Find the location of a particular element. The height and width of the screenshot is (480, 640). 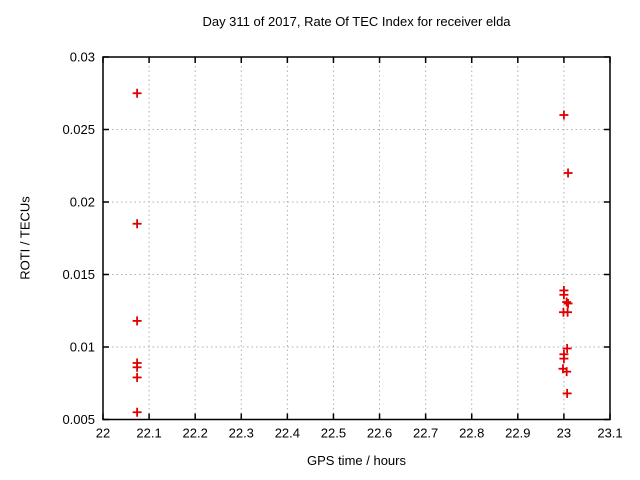

y-tick-label: 0.02 is located at coordinates (82, 202).